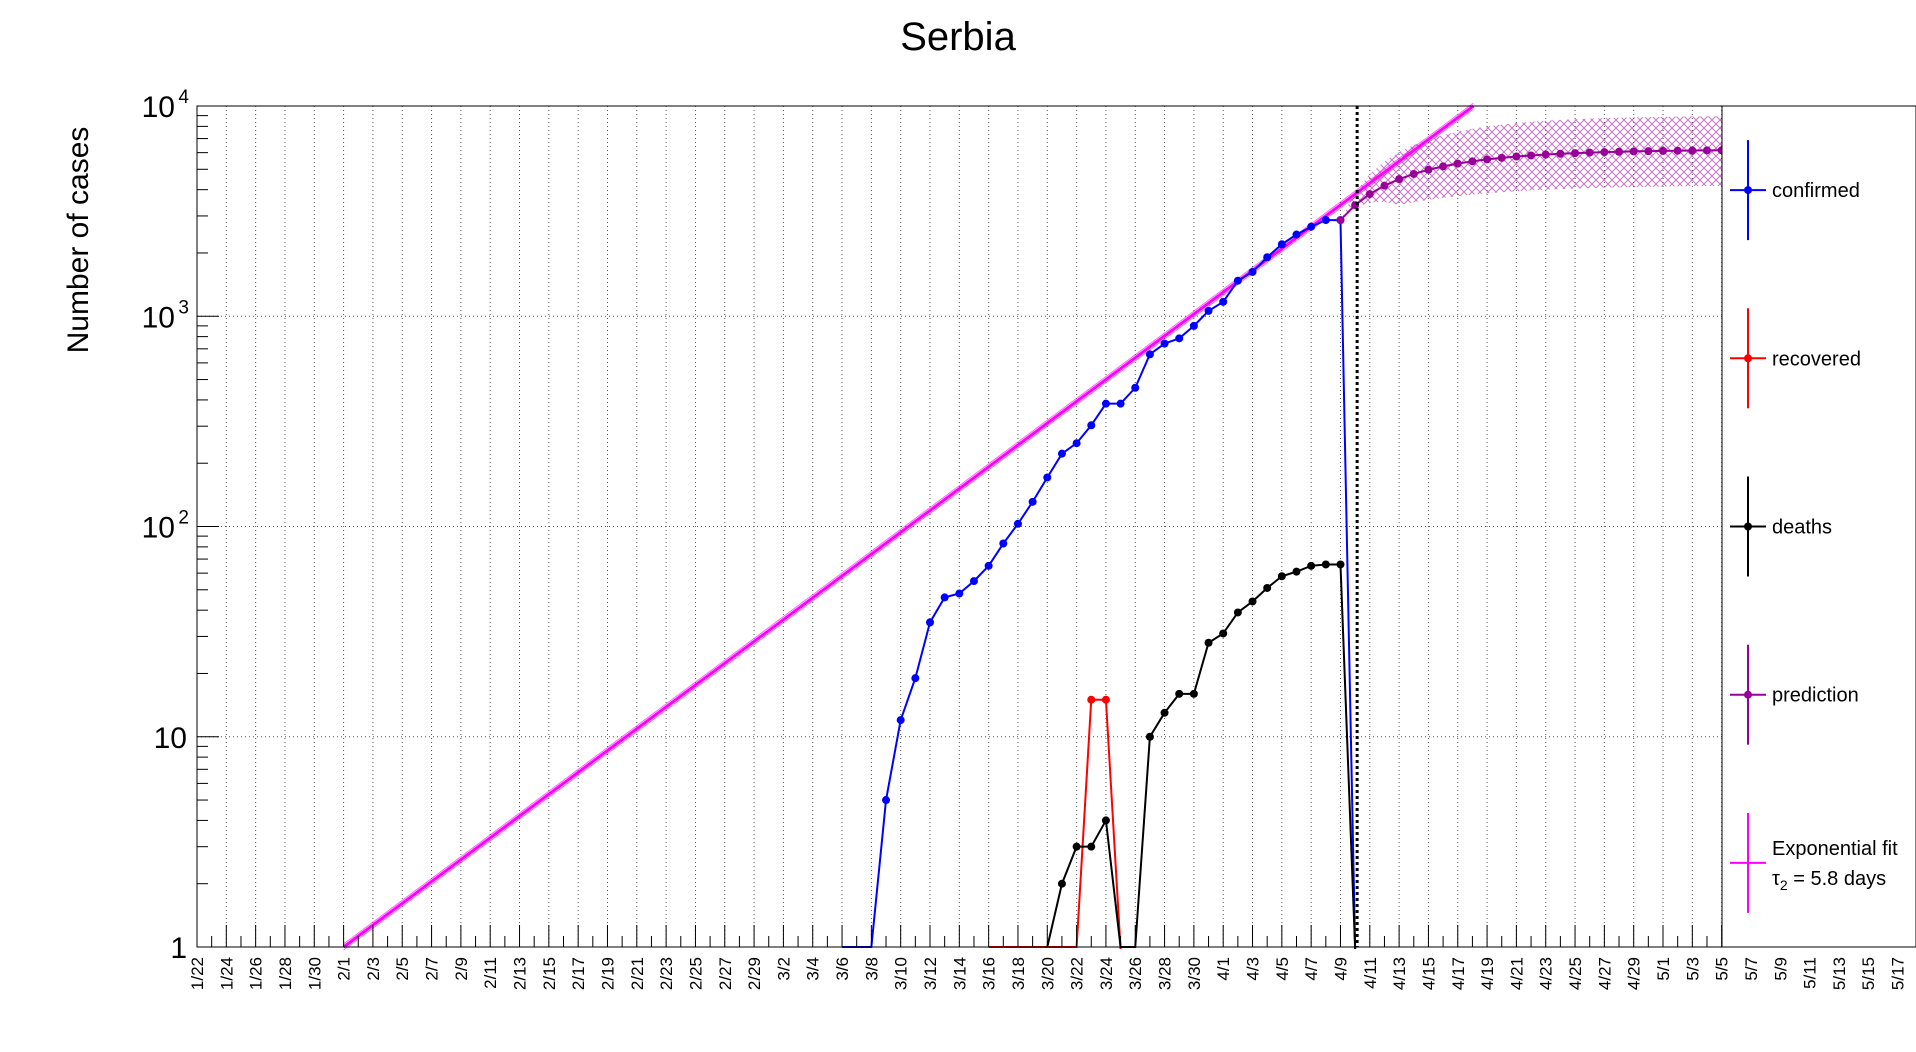 The width and height of the screenshot is (1916, 1052). I want to click on x-tick-label: 4/25, so click(1575, 973).